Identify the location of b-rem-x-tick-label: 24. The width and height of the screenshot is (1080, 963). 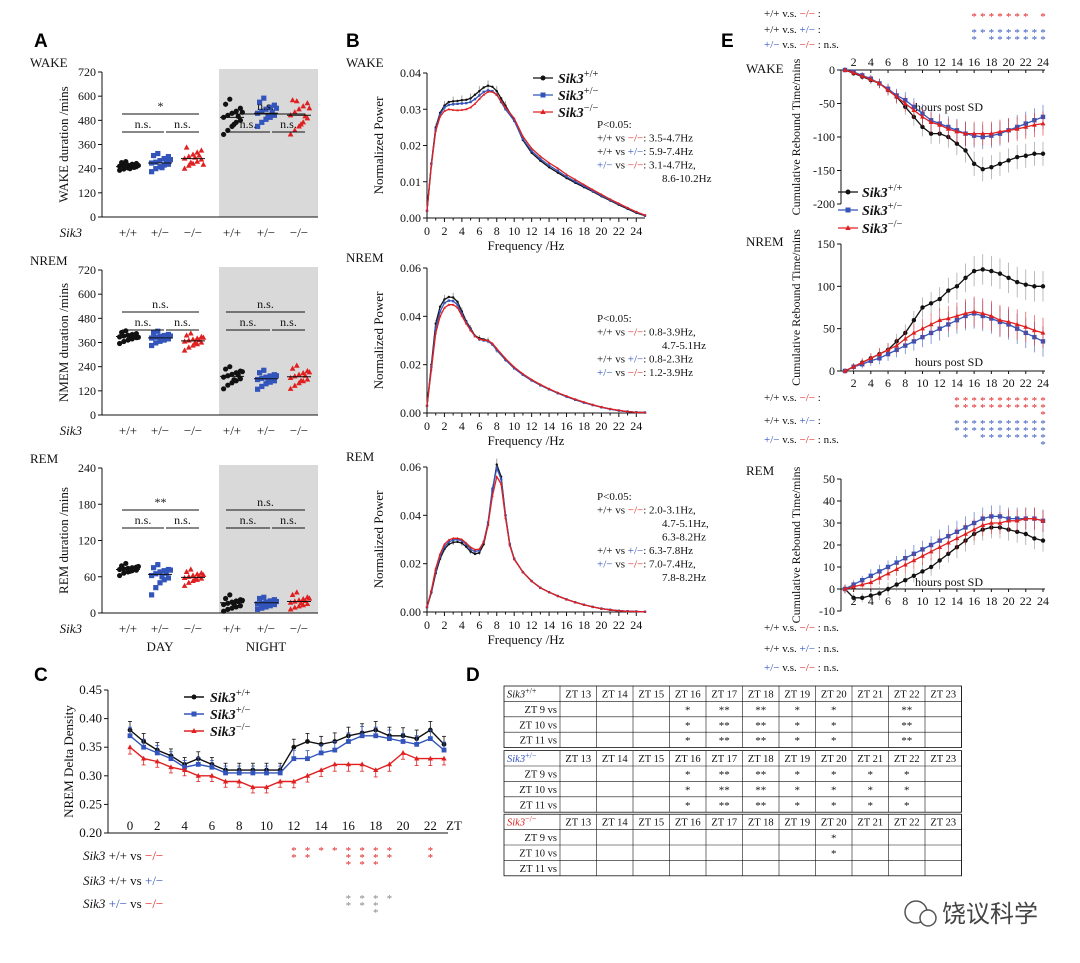
(636, 625).